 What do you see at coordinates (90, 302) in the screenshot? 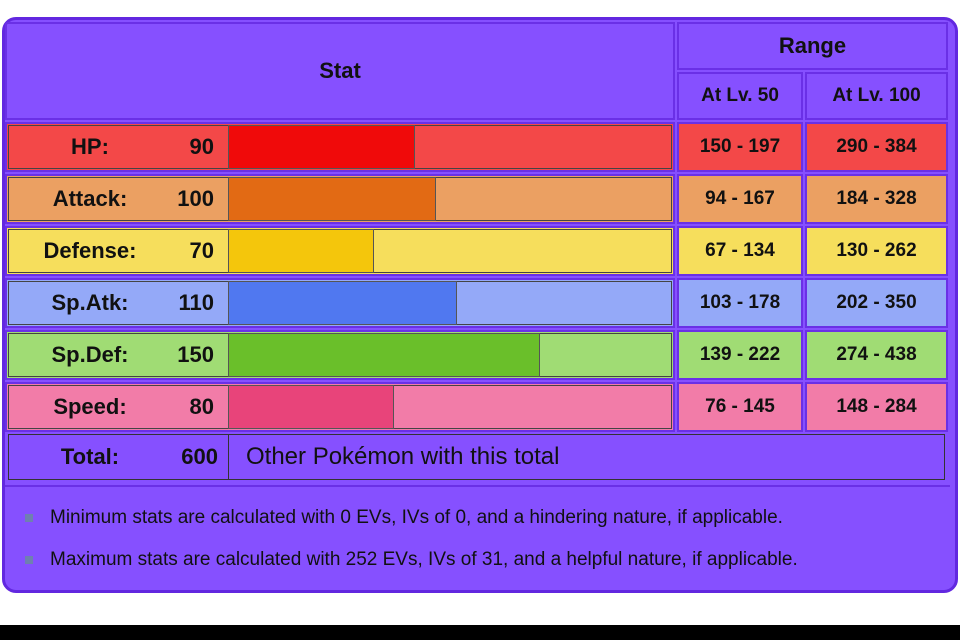
I see `stat-name: Sp.Atk:` at bounding box center [90, 302].